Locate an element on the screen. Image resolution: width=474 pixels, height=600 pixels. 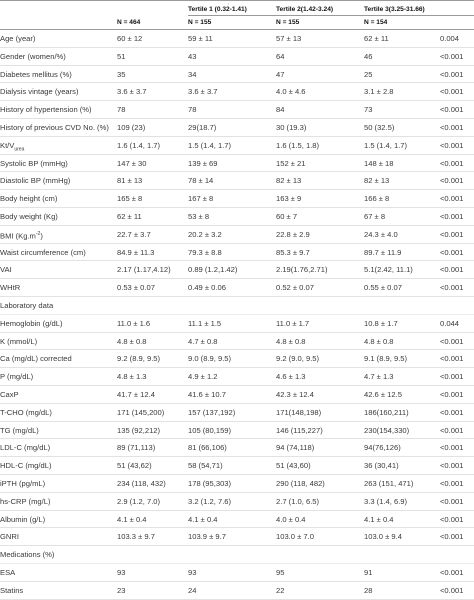
cell-all: 93 is located at coordinates (121, 572).